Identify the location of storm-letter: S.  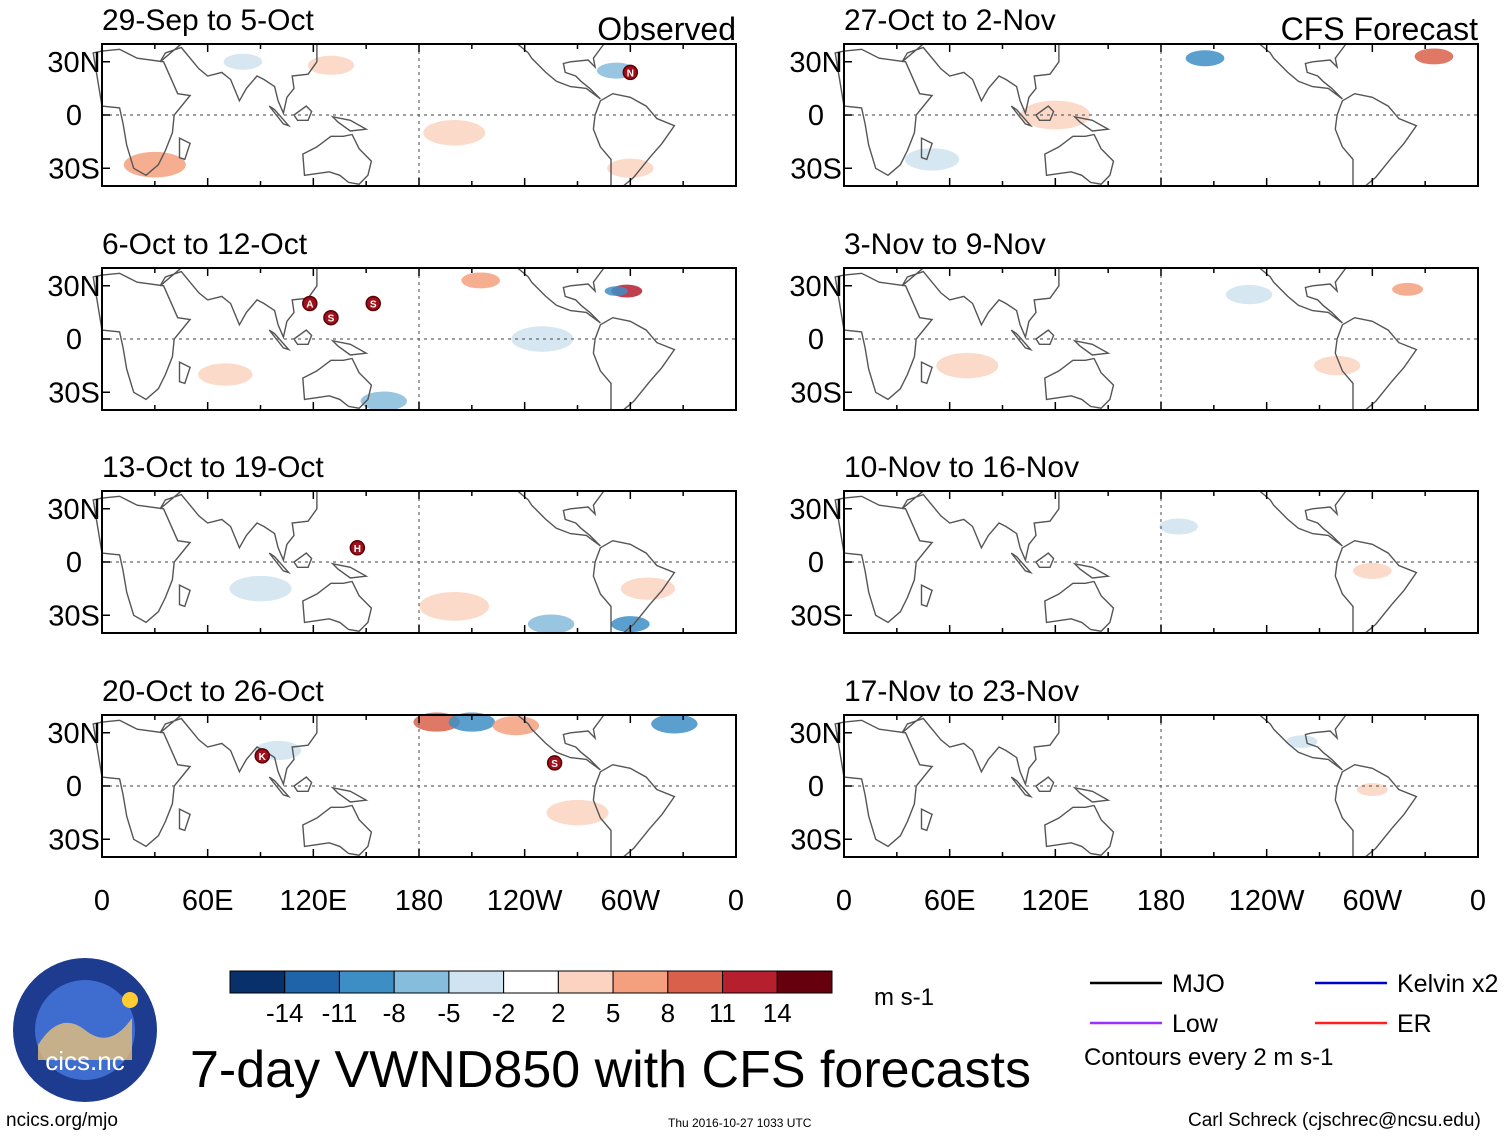
(331, 319).